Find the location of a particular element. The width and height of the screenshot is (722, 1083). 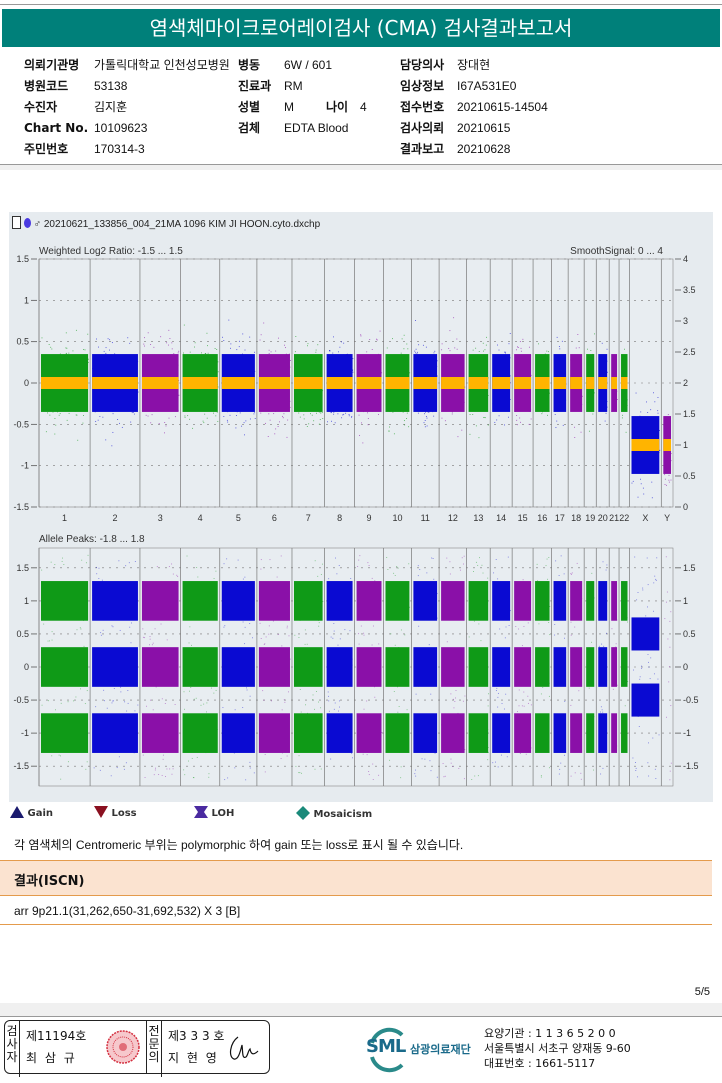

allele-band-chr22 is located at coordinates (624, 667).